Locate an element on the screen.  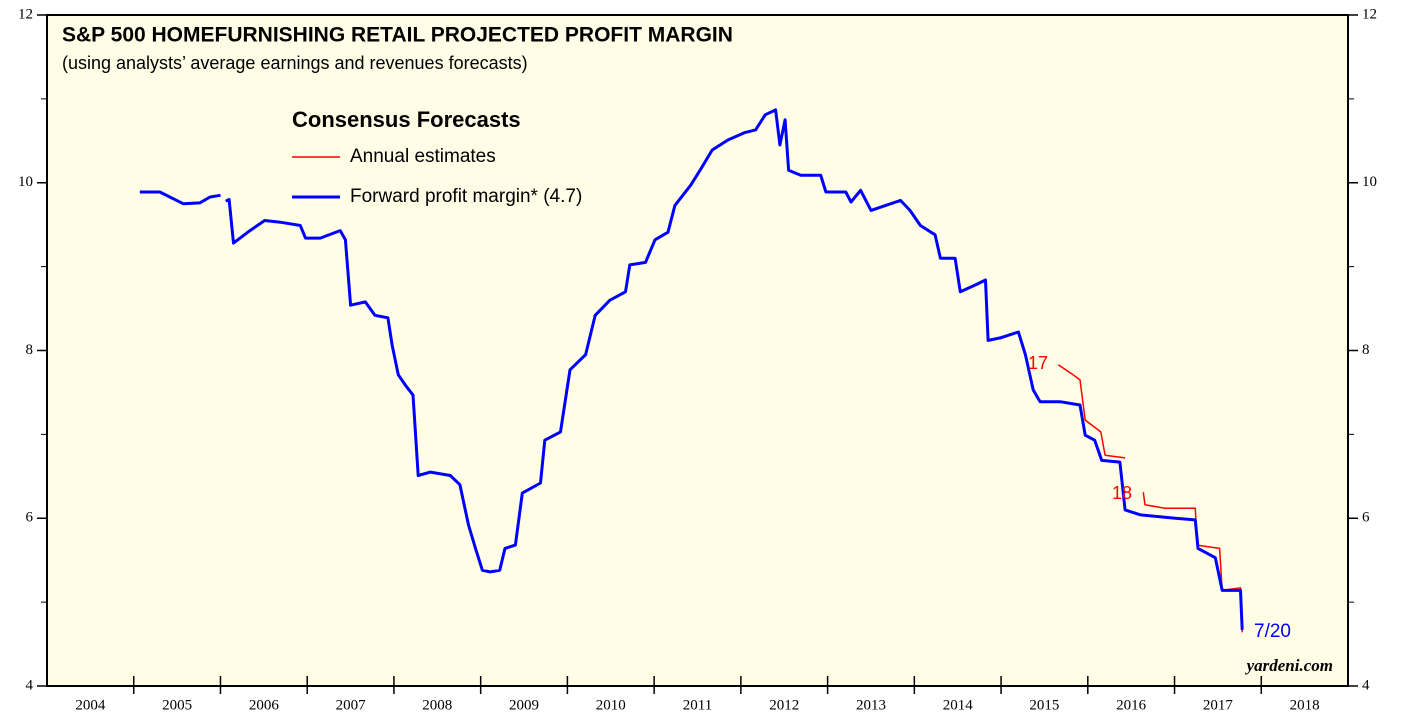
x-tick-label: 2012 is located at coordinates (784, 705).